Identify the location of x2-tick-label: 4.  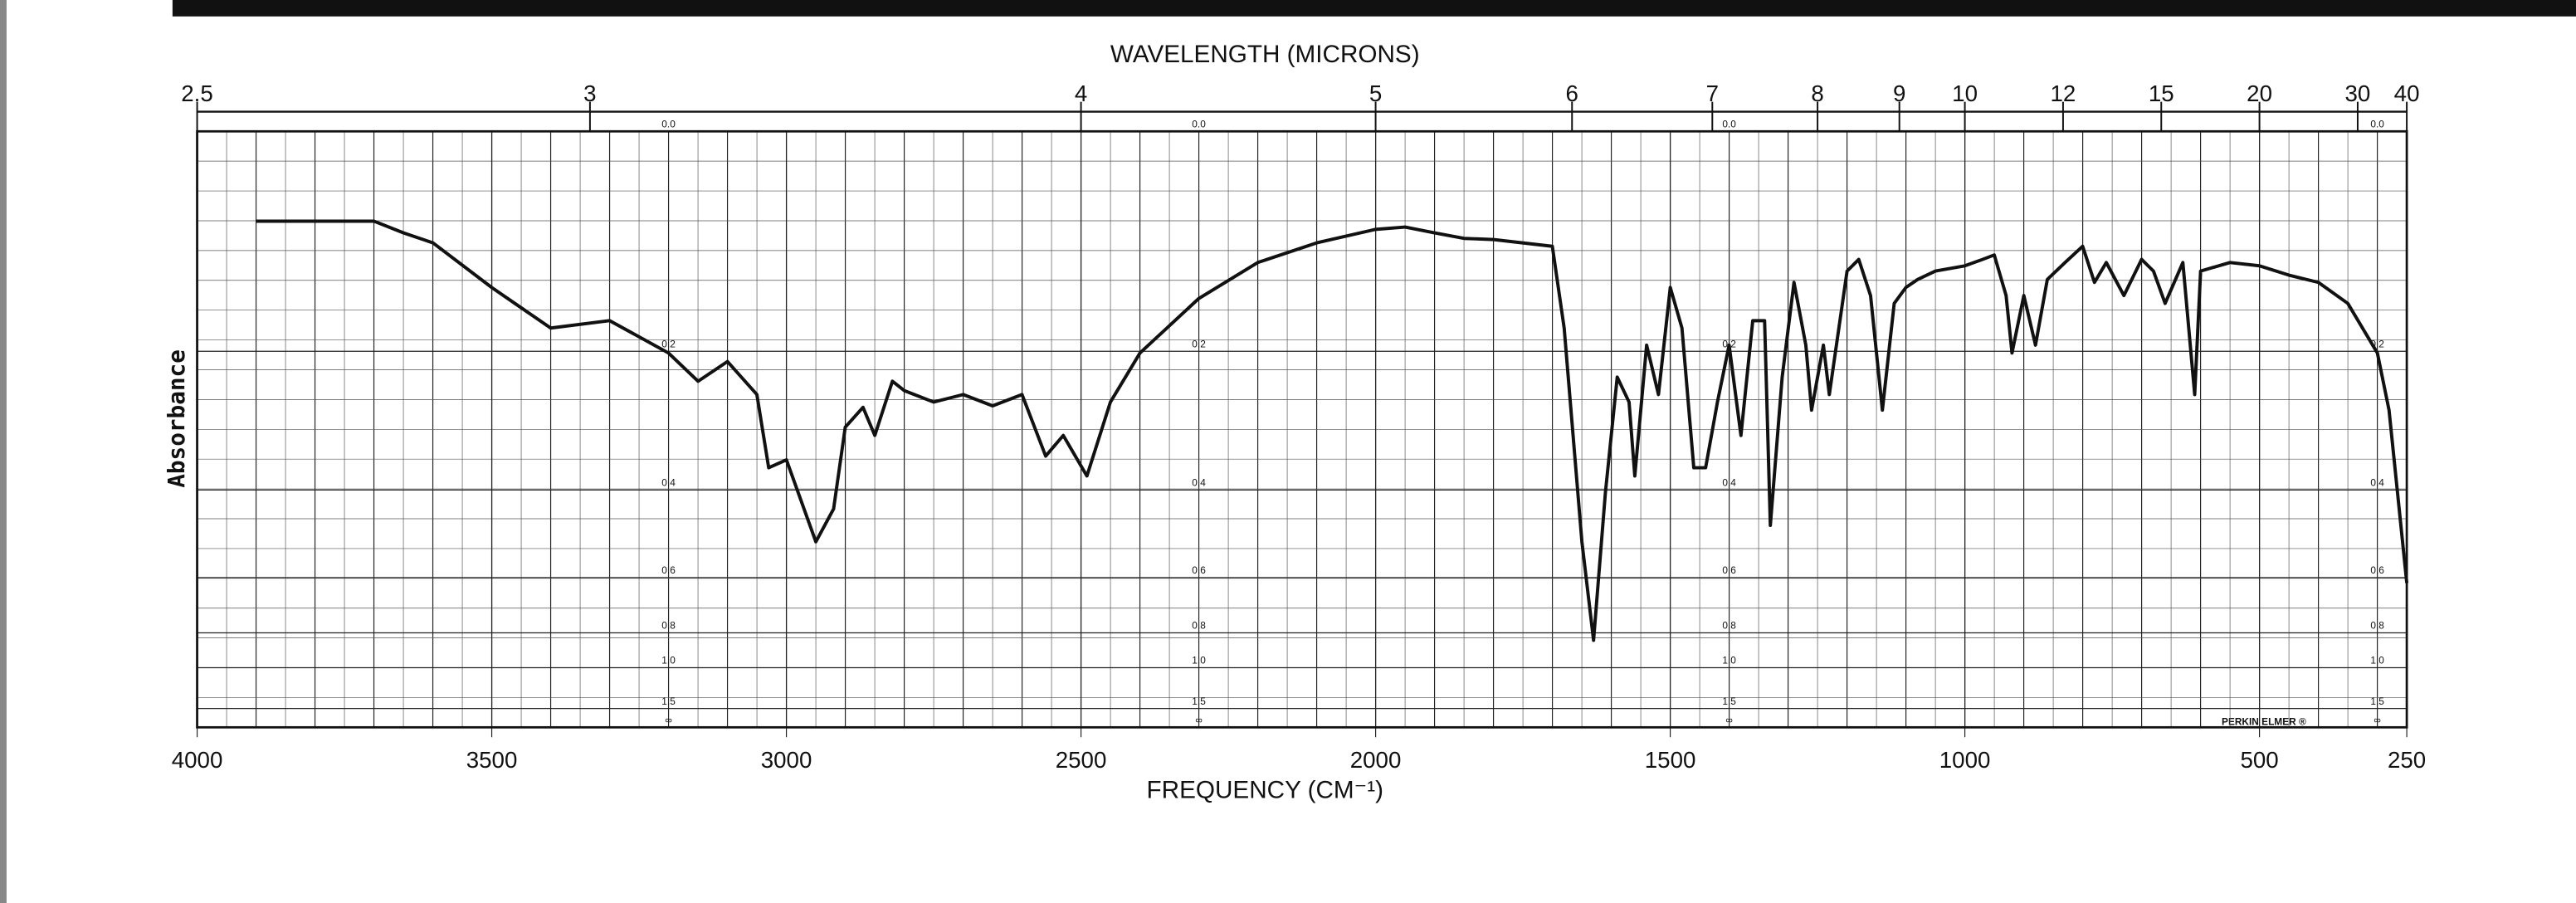
(1081, 93).